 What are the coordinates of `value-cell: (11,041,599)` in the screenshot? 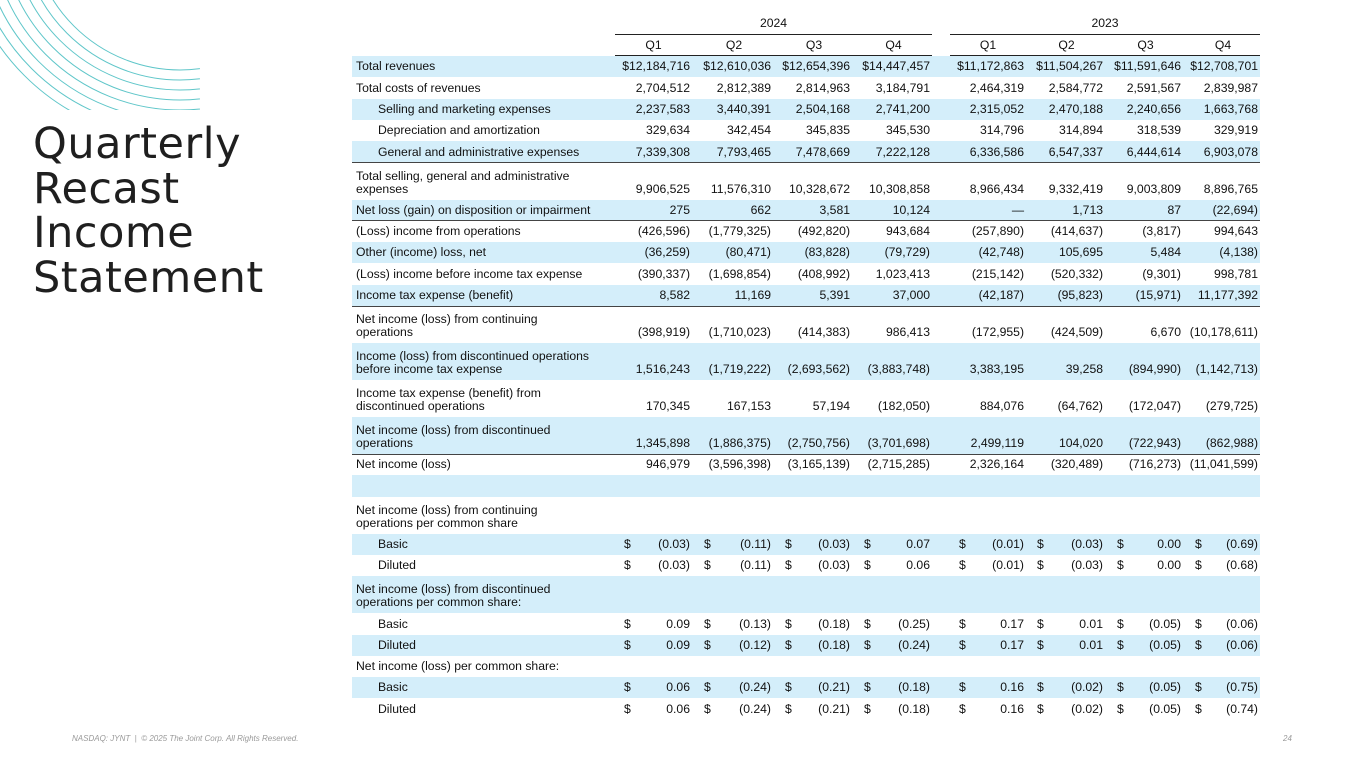 It's located at (1223, 464).